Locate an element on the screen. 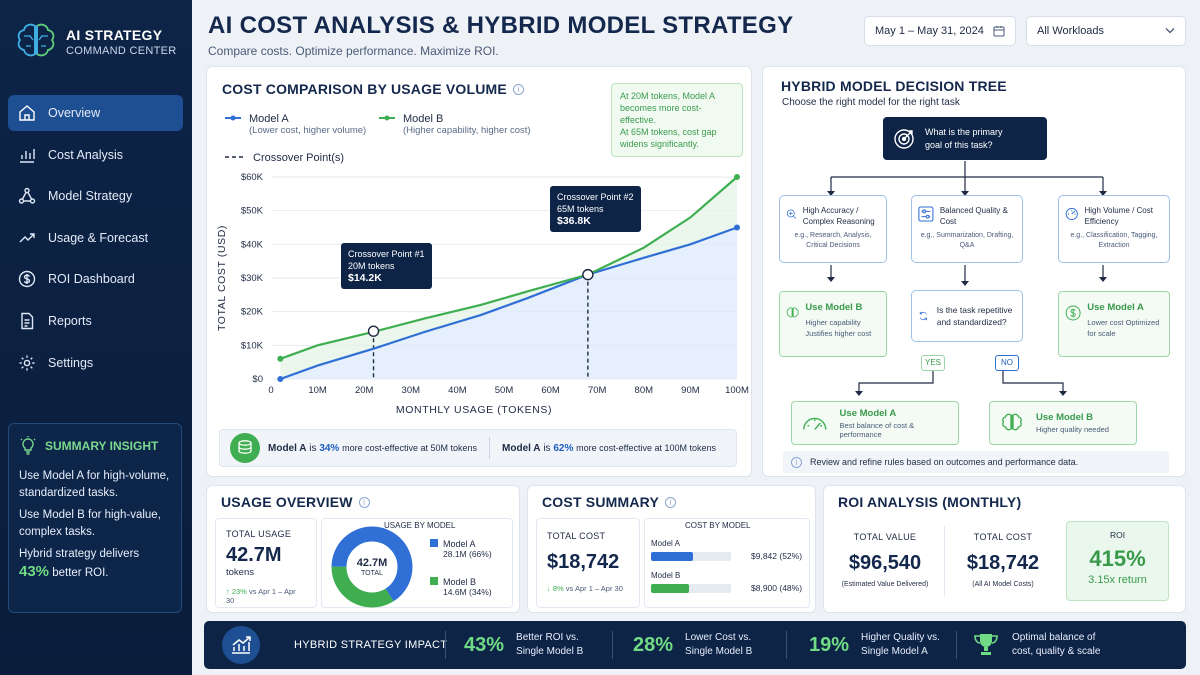  x-tick-label: 80M is located at coordinates (644, 390).